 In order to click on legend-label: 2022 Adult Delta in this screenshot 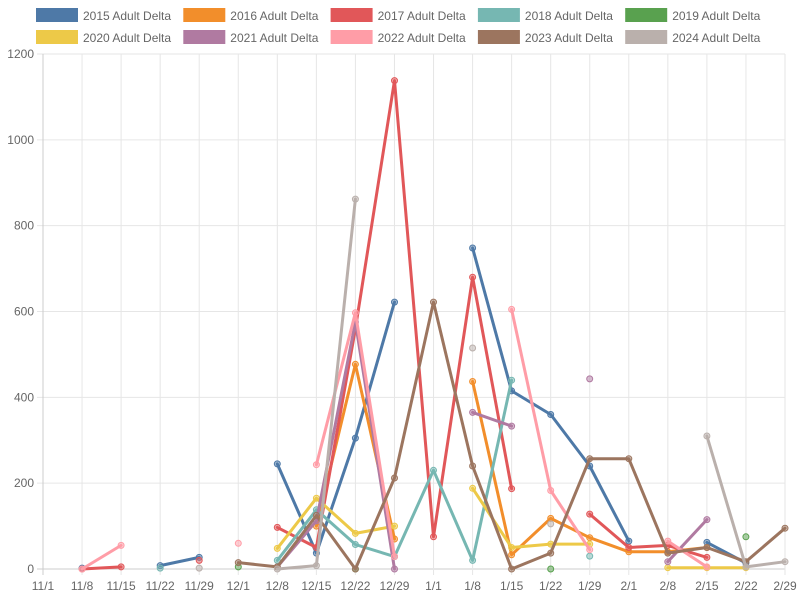, I will do `click(422, 38)`.